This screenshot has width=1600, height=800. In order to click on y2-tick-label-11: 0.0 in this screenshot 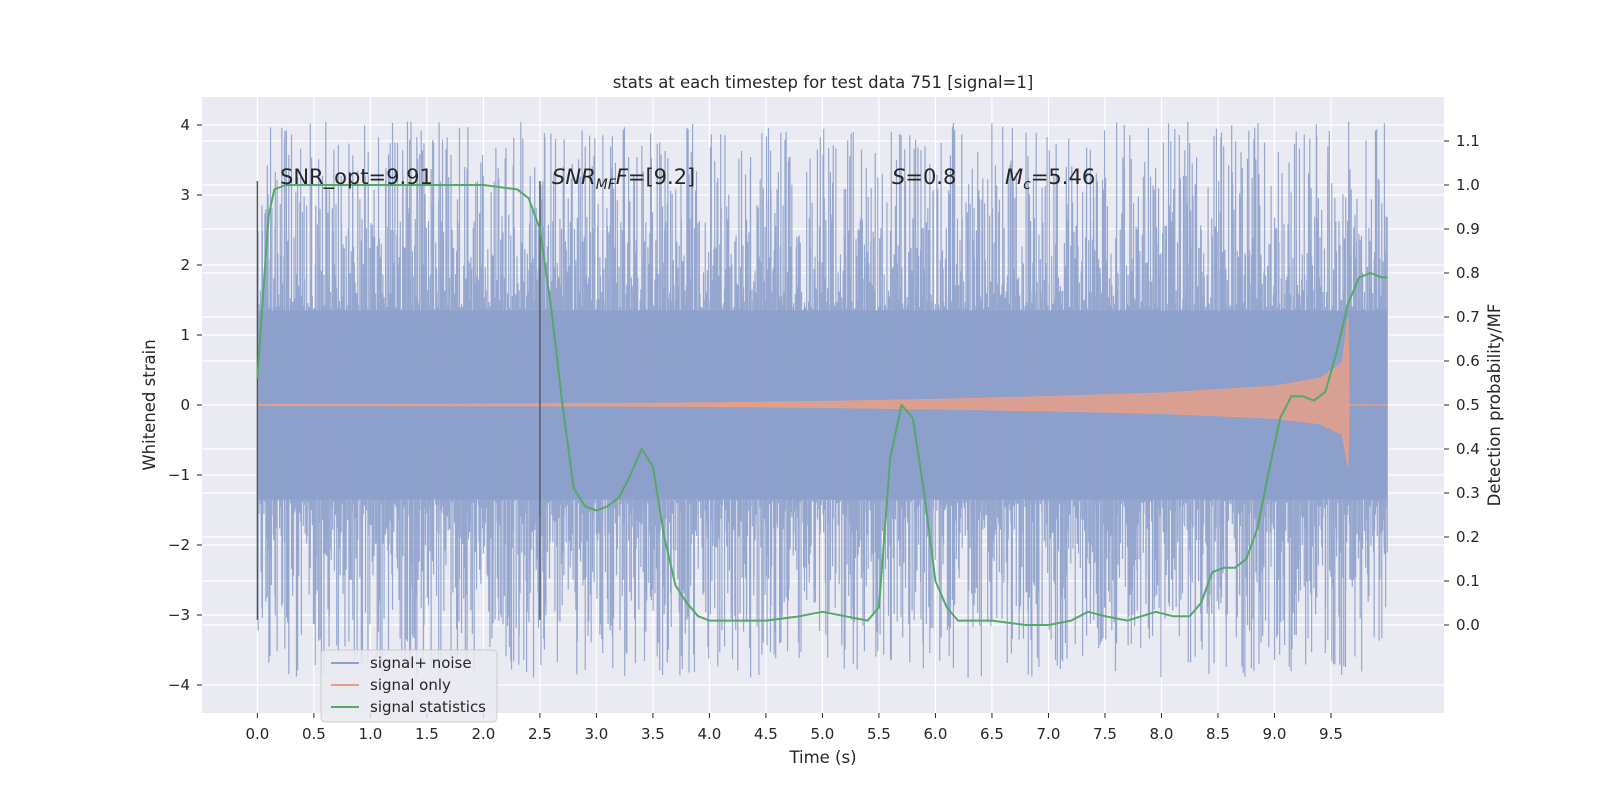, I will do `click(1468, 625)`.